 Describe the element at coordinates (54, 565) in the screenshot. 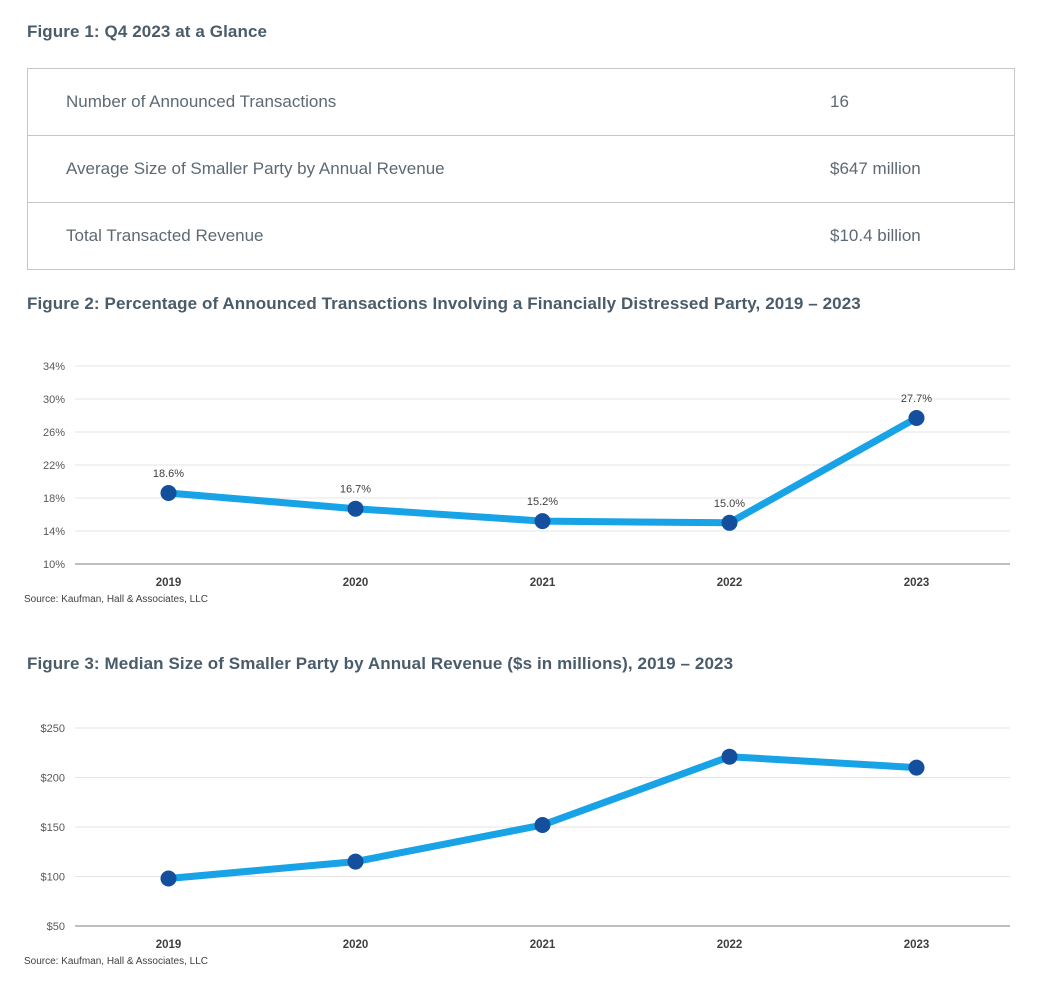

I see `y-axis-tick: 10%` at that location.